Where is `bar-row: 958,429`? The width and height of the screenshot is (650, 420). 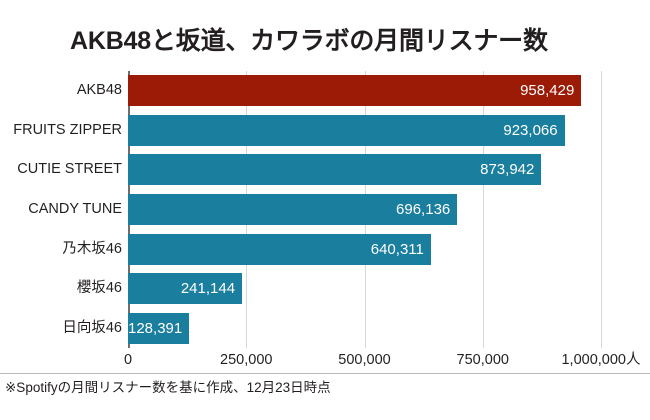
bar-row: 958,429 is located at coordinates (364, 90).